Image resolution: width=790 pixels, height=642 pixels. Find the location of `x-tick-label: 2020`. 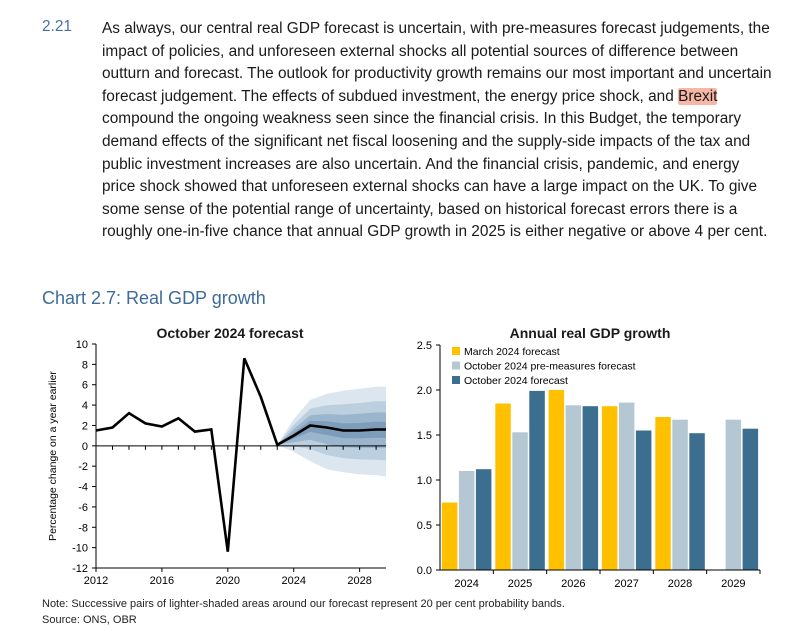

x-tick-label: 2020 is located at coordinates (228, 581).